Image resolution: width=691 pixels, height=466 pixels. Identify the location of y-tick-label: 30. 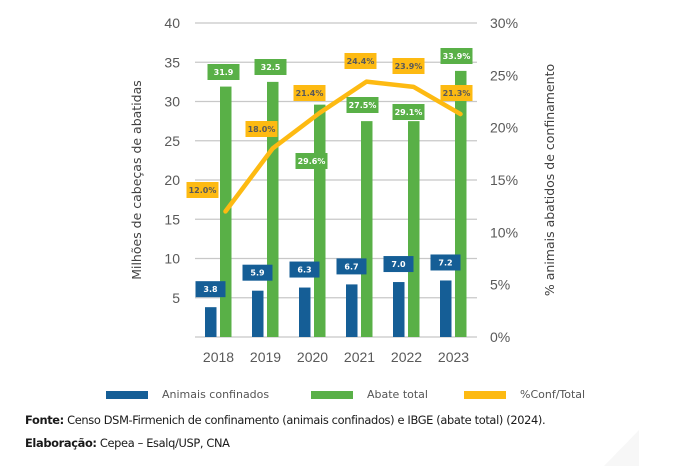
(172, 102).